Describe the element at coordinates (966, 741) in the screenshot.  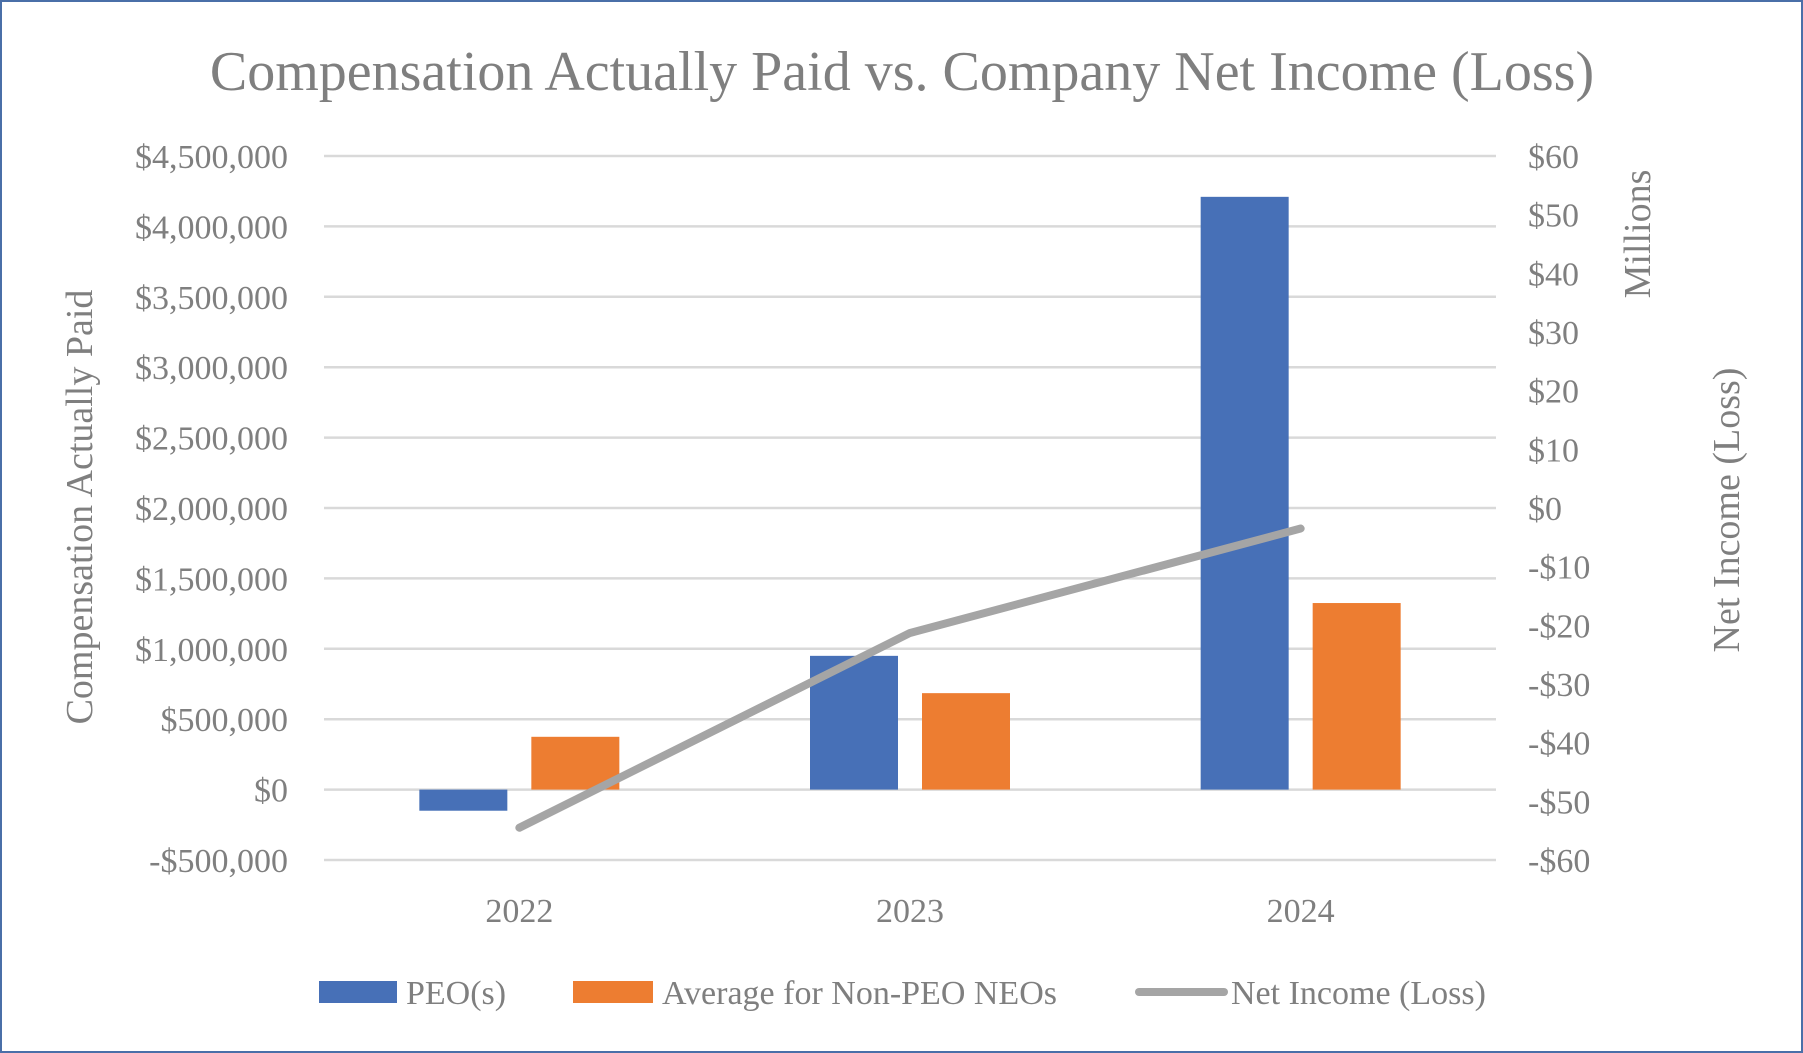
I see `bar-average-for-non-peo-neos-2023` at that location.